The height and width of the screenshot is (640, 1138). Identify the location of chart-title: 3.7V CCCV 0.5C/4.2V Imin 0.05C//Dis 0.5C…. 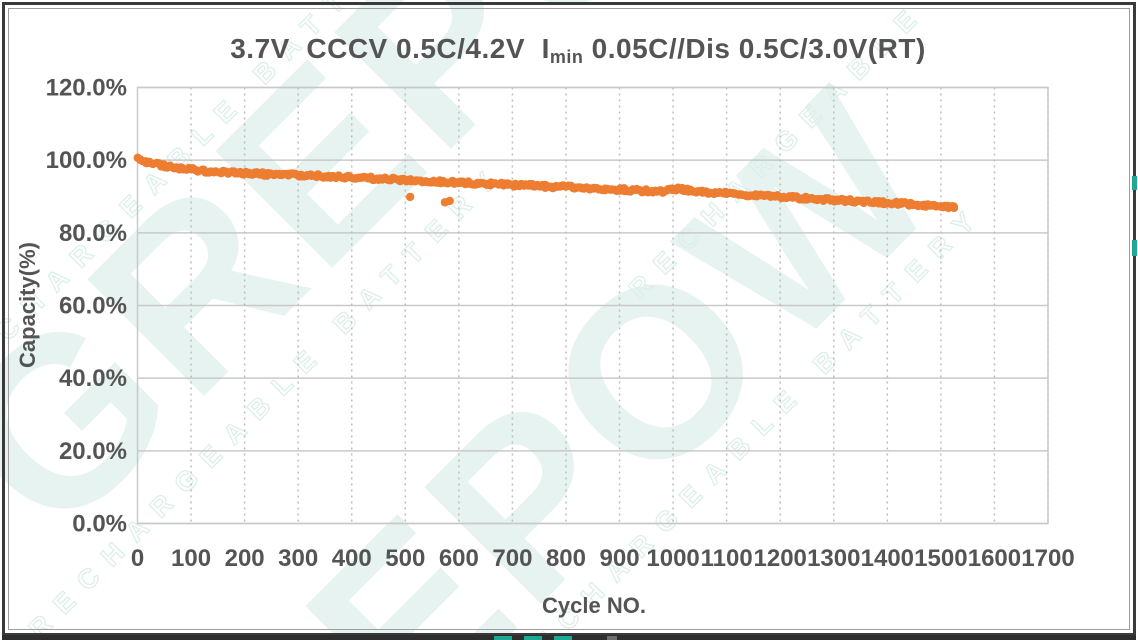
(578, 50).